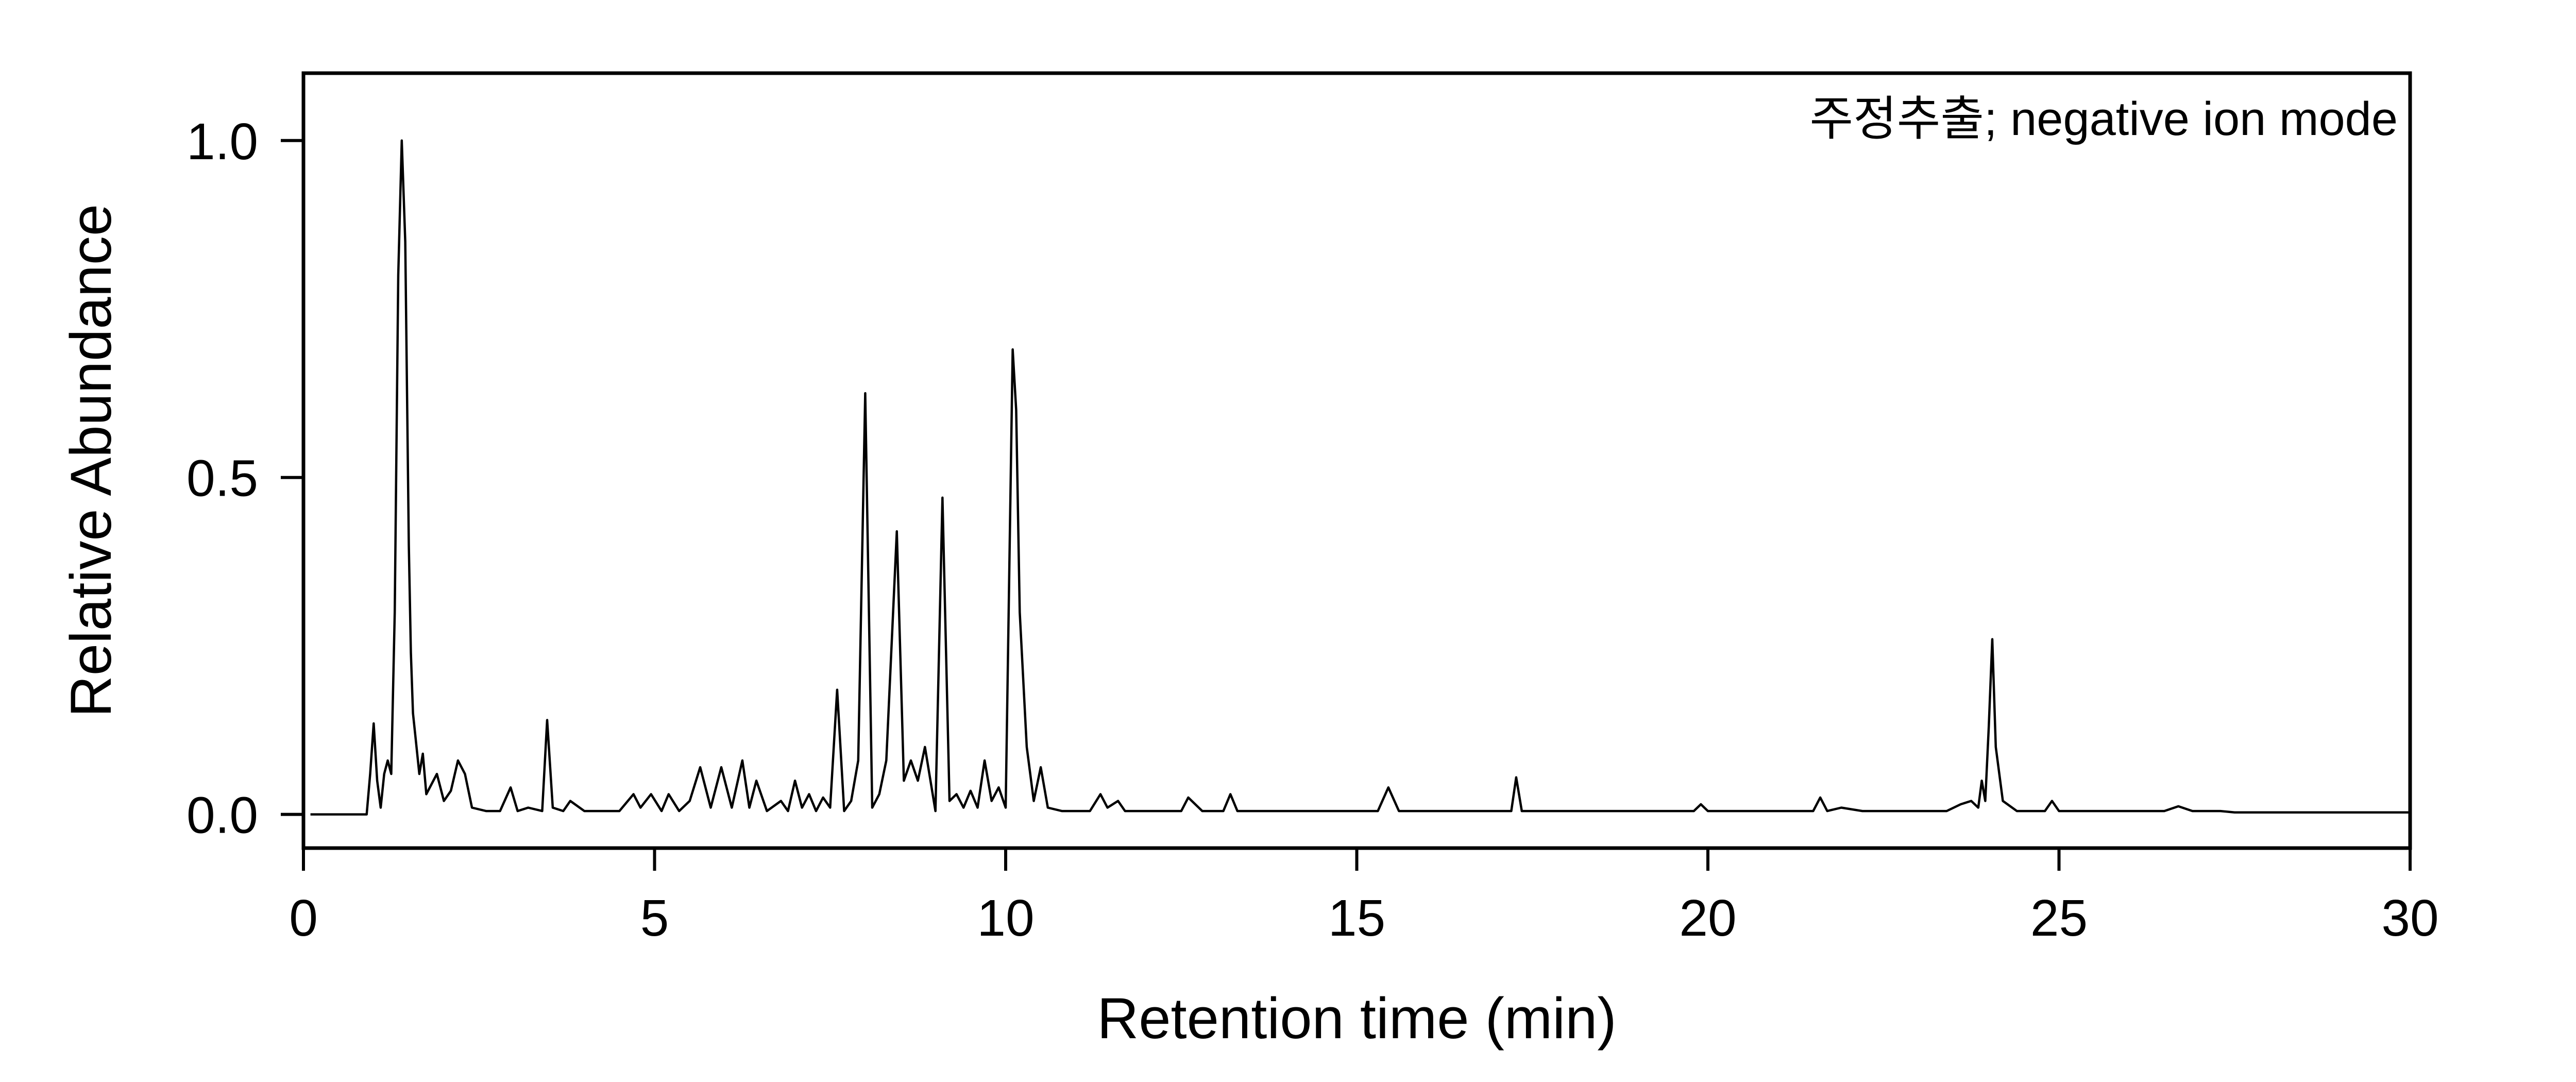 Image resolution: width=2576 pixels, height=1082 pixels. Describe the element at coordinates (222, 815) in the screenshot. I see `y-tick-label: 0.0` at that location.